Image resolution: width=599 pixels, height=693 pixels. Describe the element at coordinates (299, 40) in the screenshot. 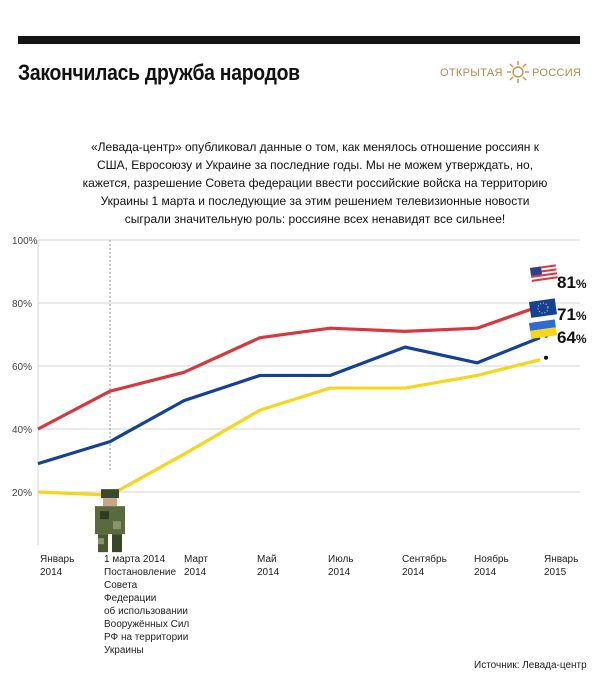

I see `top-rule` at that location.